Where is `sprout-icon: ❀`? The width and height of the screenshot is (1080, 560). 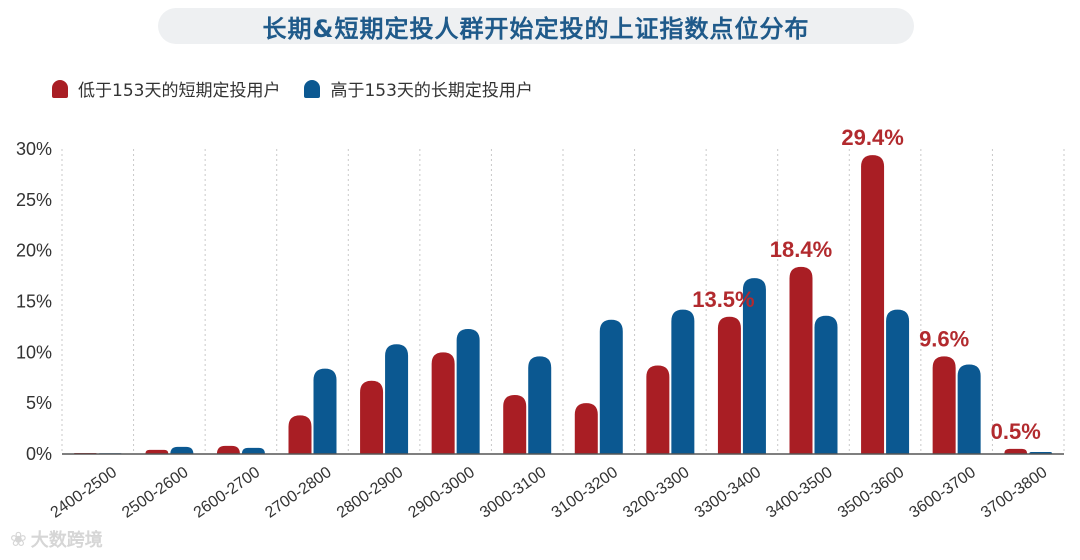 sprout-icon: ❀ is located at coordinates (18, 539).